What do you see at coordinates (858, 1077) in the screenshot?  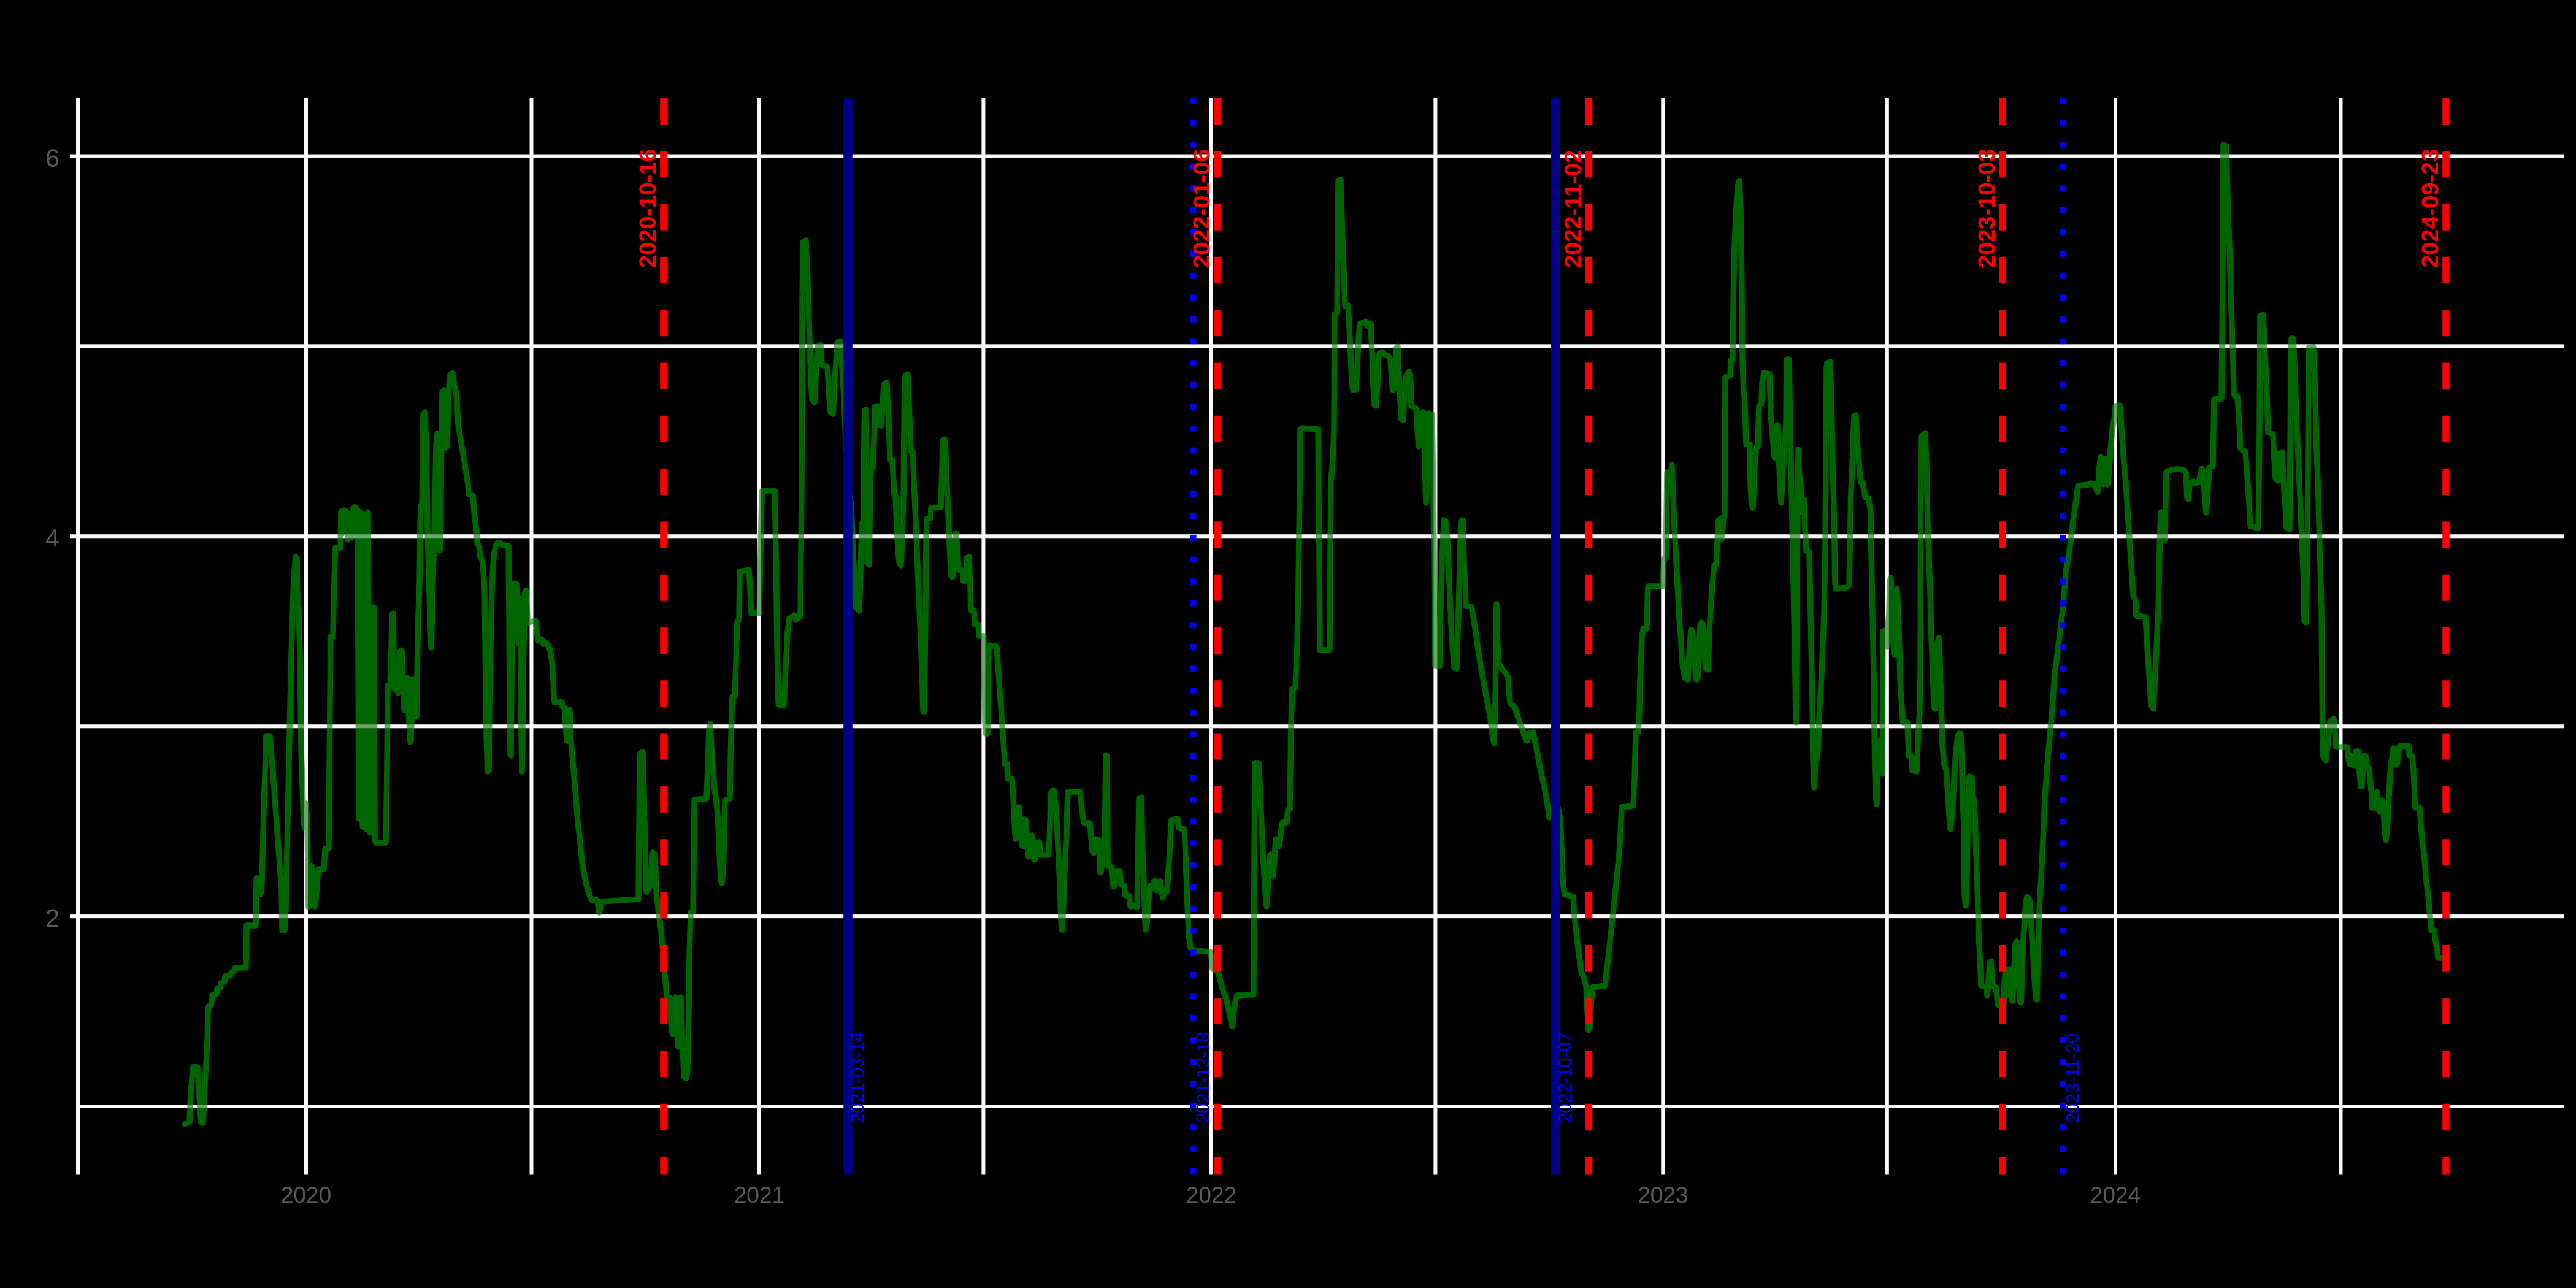 I see `svg-text: 2021-03-14` at bounding box center [858, 1077].